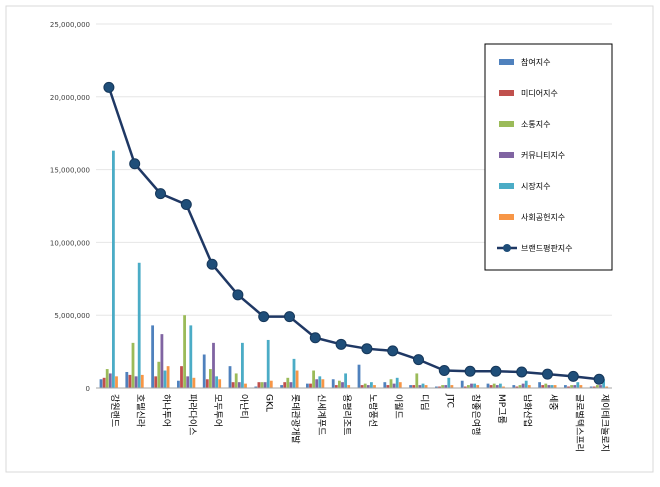 Image resolution: width=660 pixels, height=487 pixels. Describe the element at coordinates (346, 414) in the screenshot. I see `x-tick-label: 용평리조트` at that location.